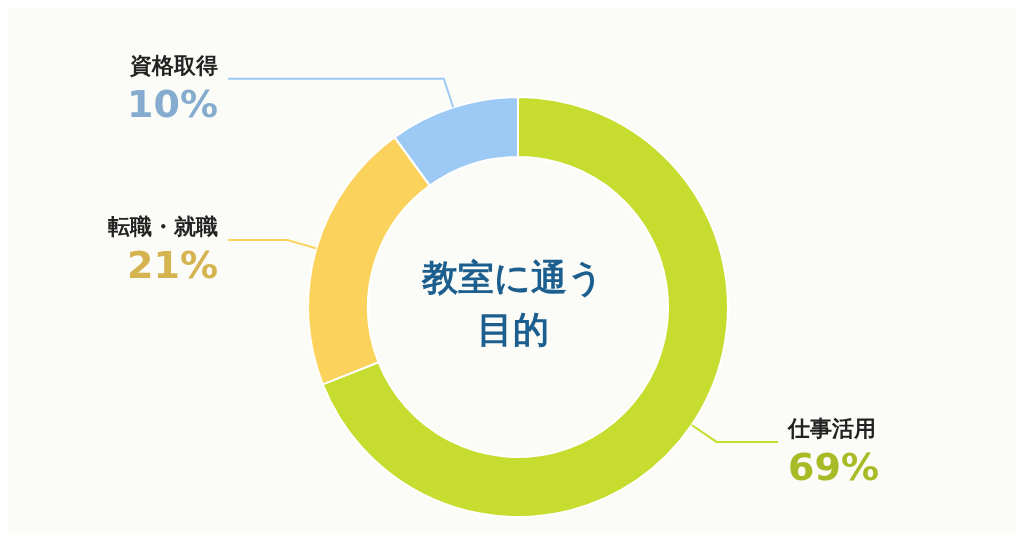 The image size is (1024, 541). Describe the element at coordinates (512, 304) in the screenshot. I see `text: 教室に通う目的` at that location.